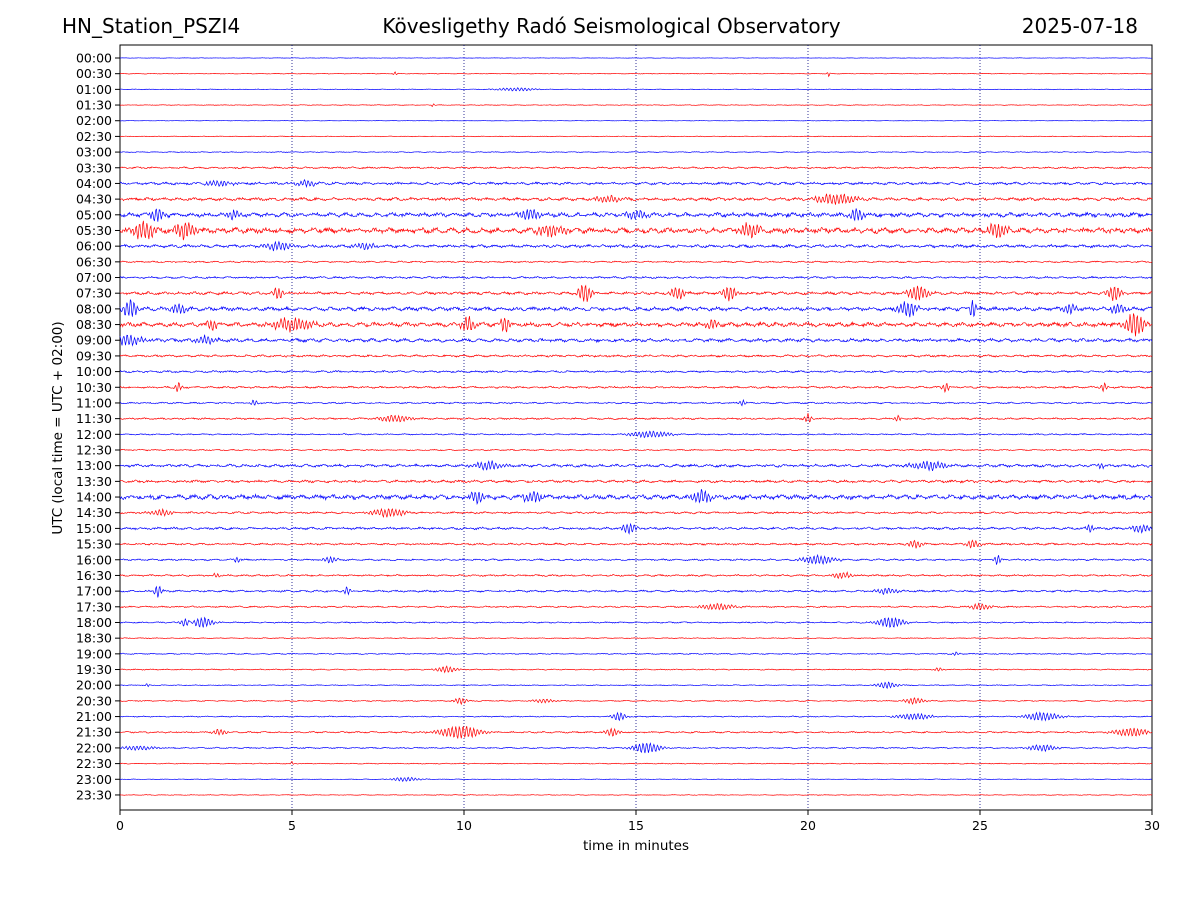 The image size is (1200, 900). Describe the element at coordinates (94, 167) in the screenshot. I see `y-tick-label: 03:30` at that location.